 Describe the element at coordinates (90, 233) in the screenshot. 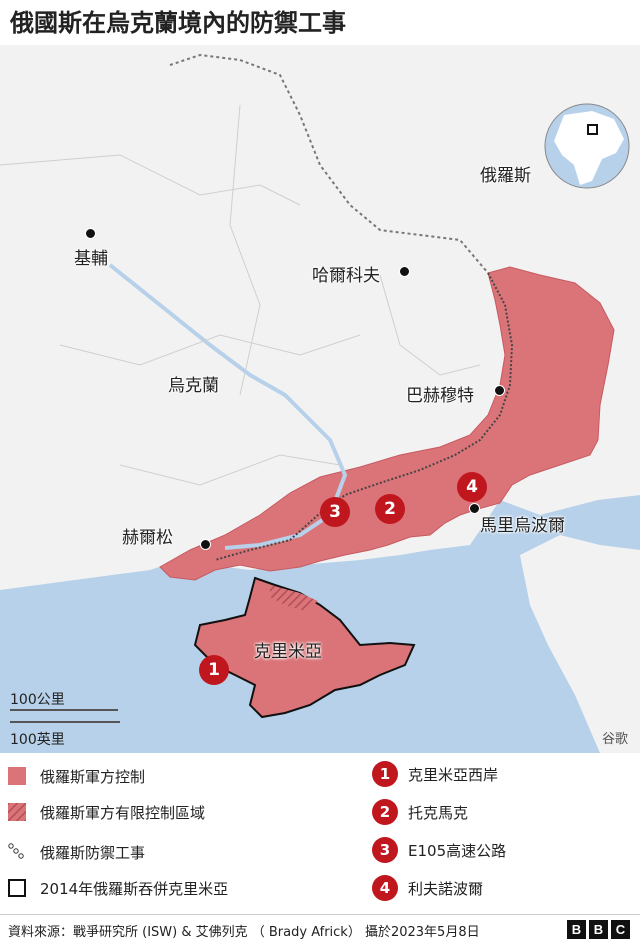

I see `city-dot-kyiv` at that location.